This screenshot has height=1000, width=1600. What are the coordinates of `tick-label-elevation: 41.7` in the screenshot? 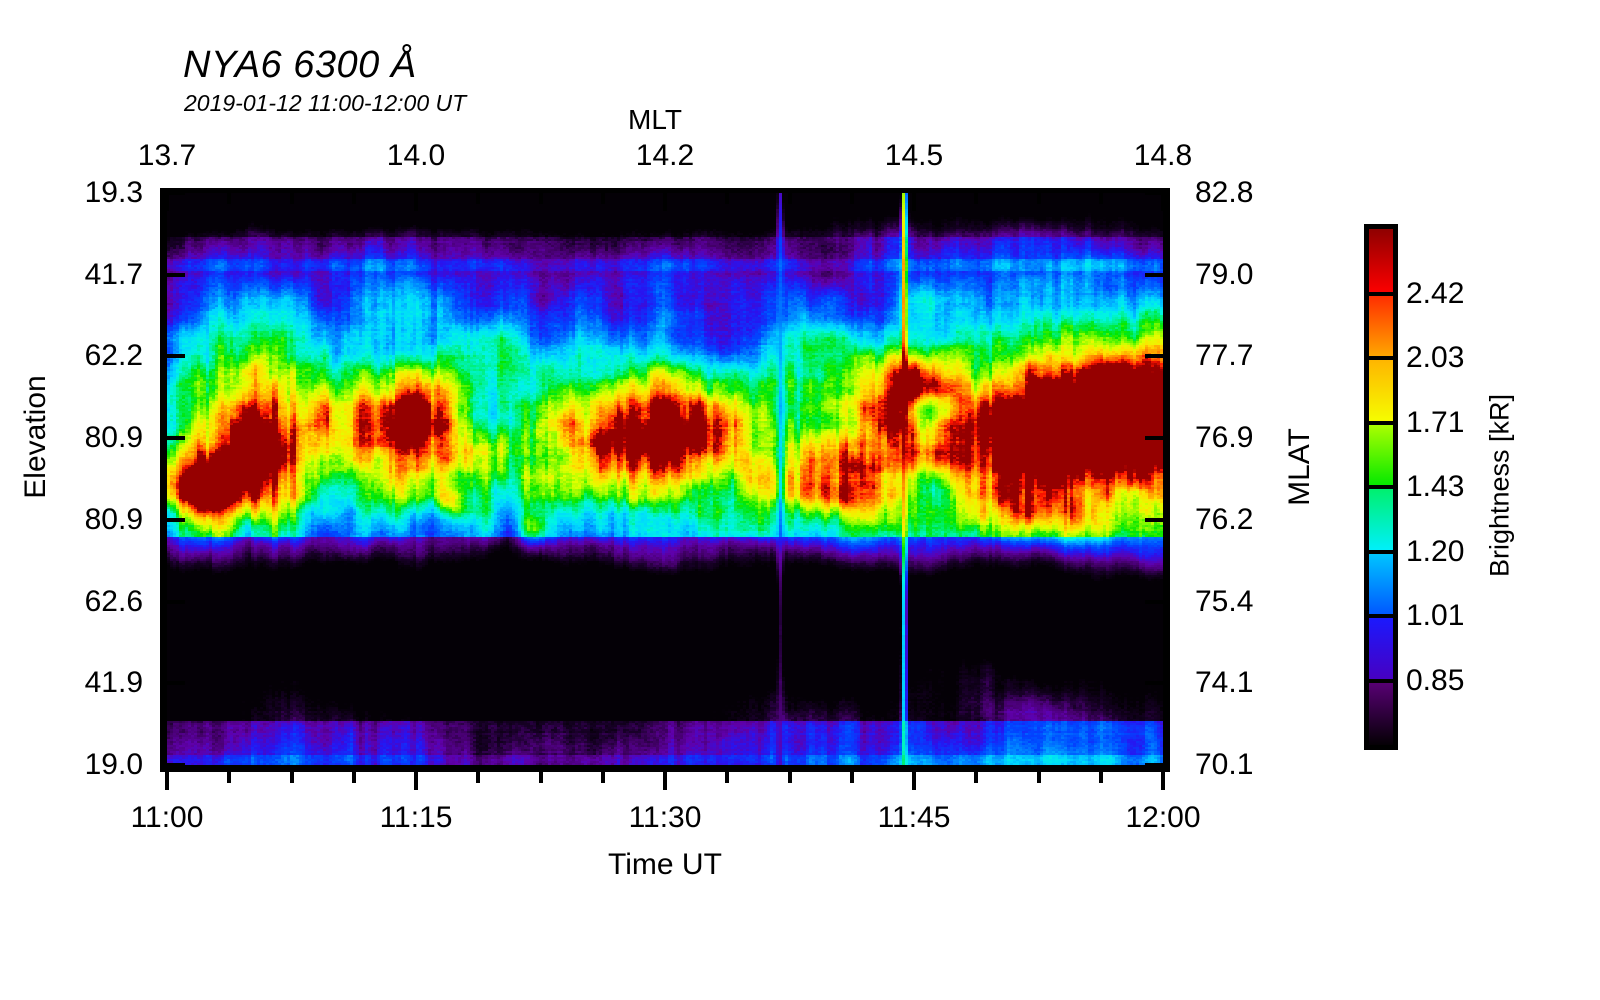 It's located at (113, 274).